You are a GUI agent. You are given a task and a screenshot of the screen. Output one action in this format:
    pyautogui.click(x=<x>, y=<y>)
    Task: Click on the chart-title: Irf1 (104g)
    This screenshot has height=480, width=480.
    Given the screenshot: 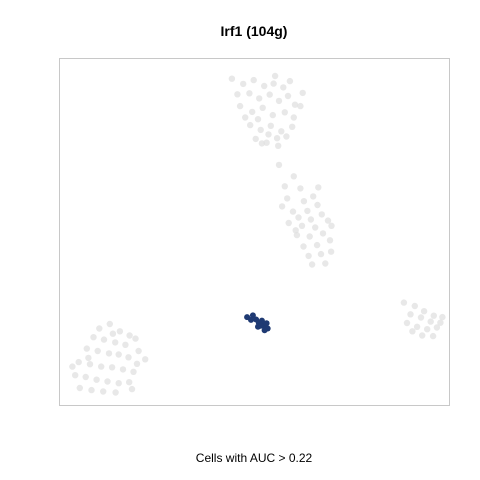 What is the action you would take?
    pyautogui.click(x=254, y=31)
    